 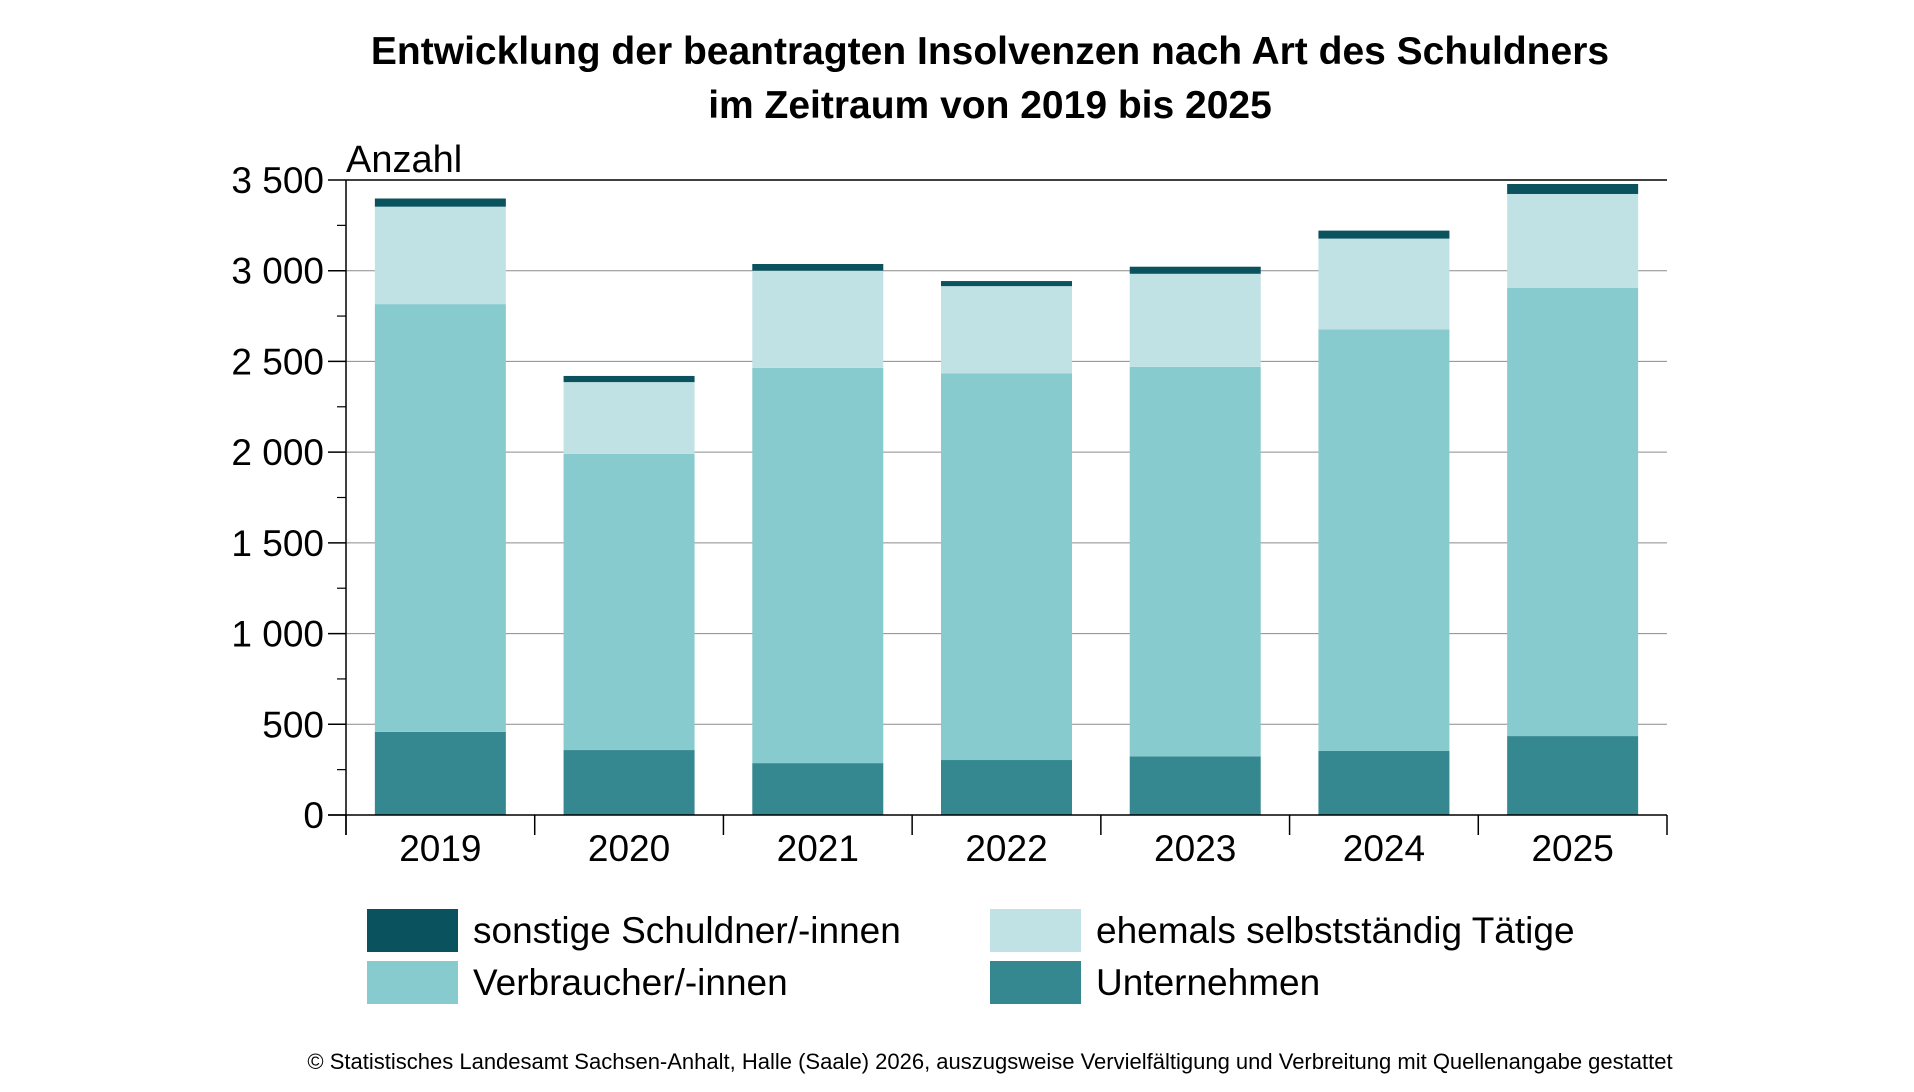 I want to click on bar-segment-verbraucher-innen-2019, so click(x=440, y=518).